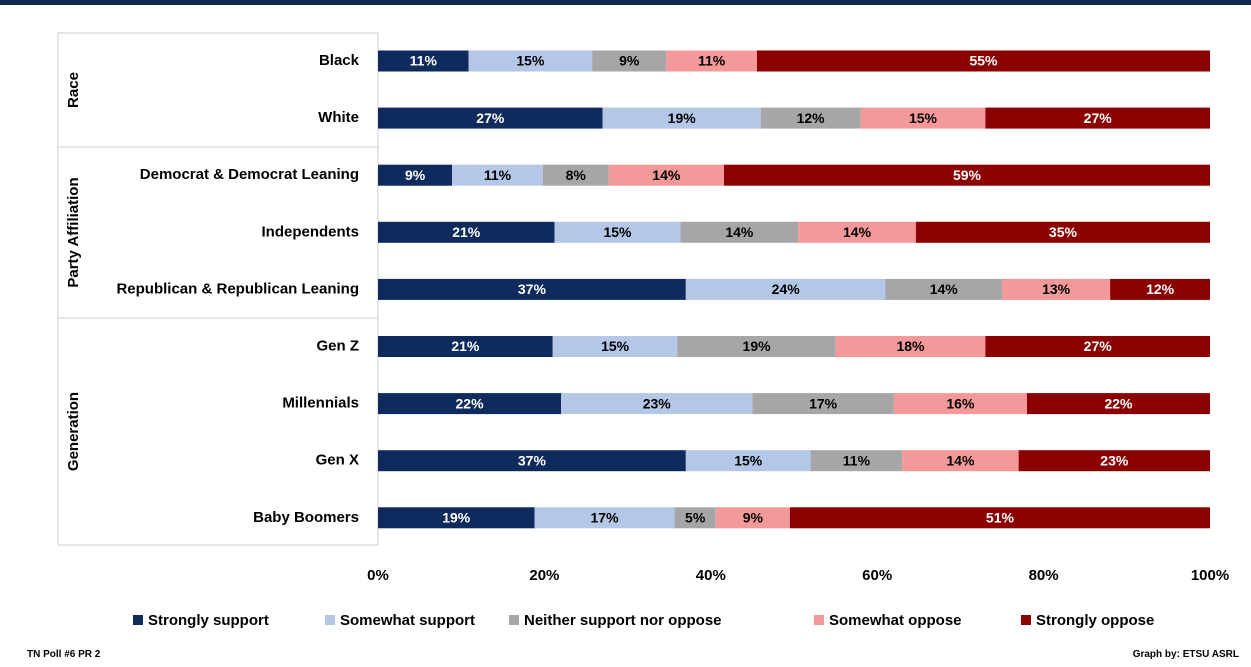 This screenshot has height=667, width=1251. What do you see at coordinates (330, 620) in the screenshot?
I see `legend-swatch-s1` at bounding box center [330, 620].